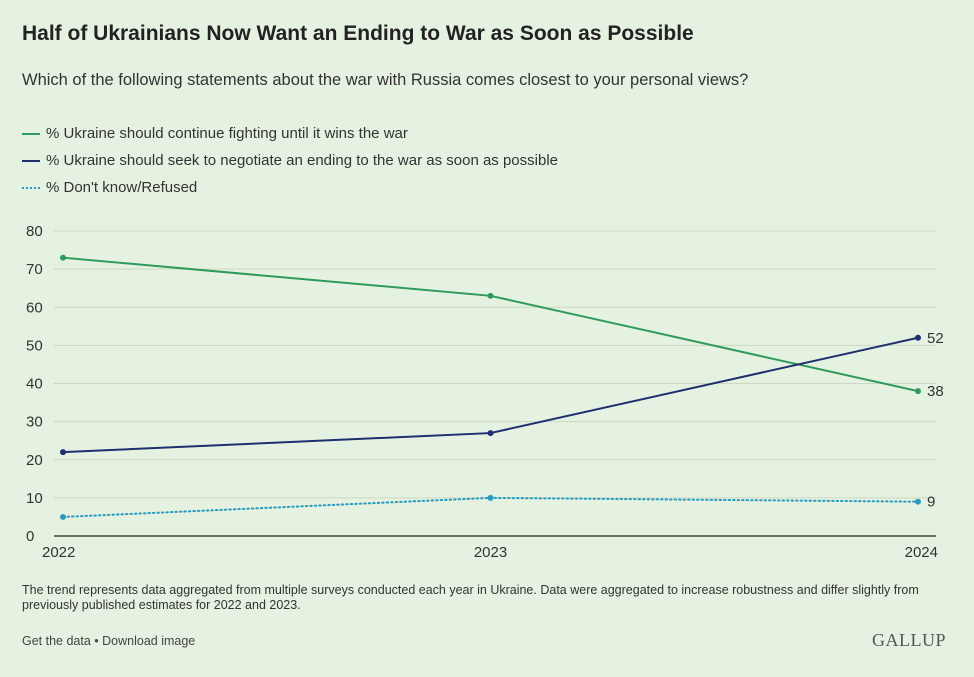  Describe the element at coordinates (34, 422) in the screenshot. I see `y-tick-label: 30` at that location.